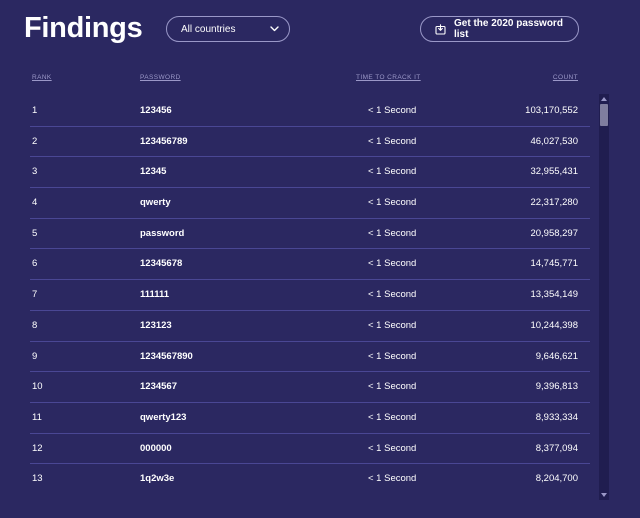  What do you see at coordinates (35, 141) in the screenshot?
I see `rank-cell: 2` at bounding box center [35, 141].